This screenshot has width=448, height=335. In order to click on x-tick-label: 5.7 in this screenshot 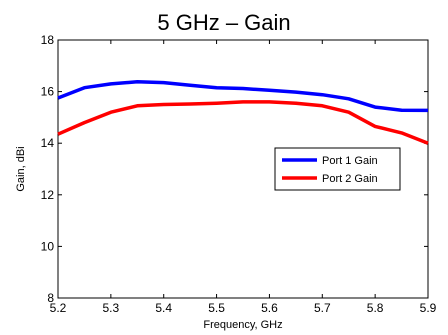, I will do `click(322, 308)`.